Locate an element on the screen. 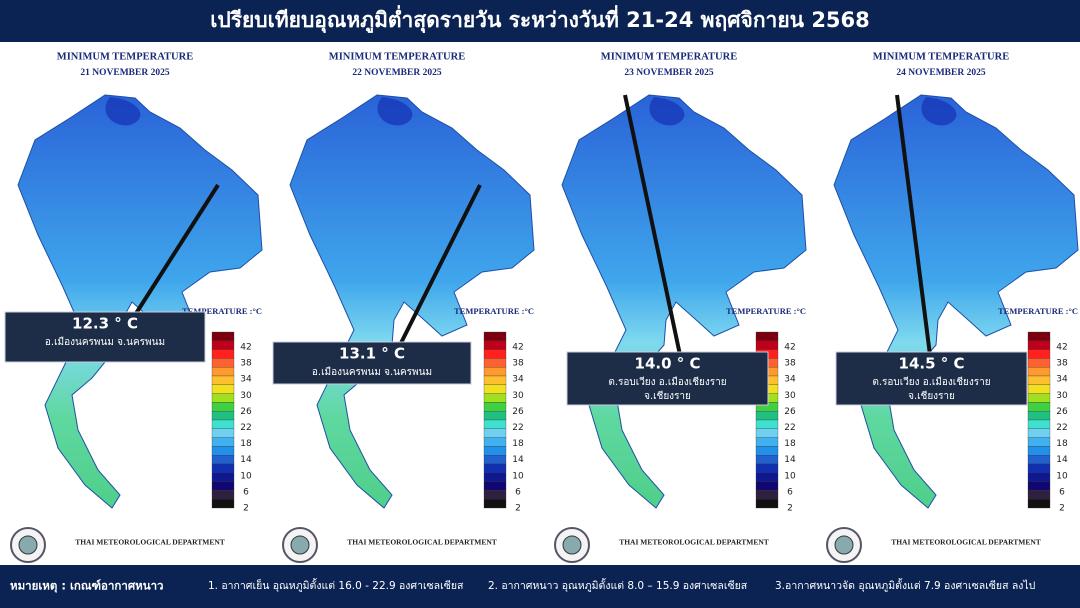 This screenshot has height=608, width=1080. callout-temperature: 14.0 ° C is located at coordinates (668, 364).